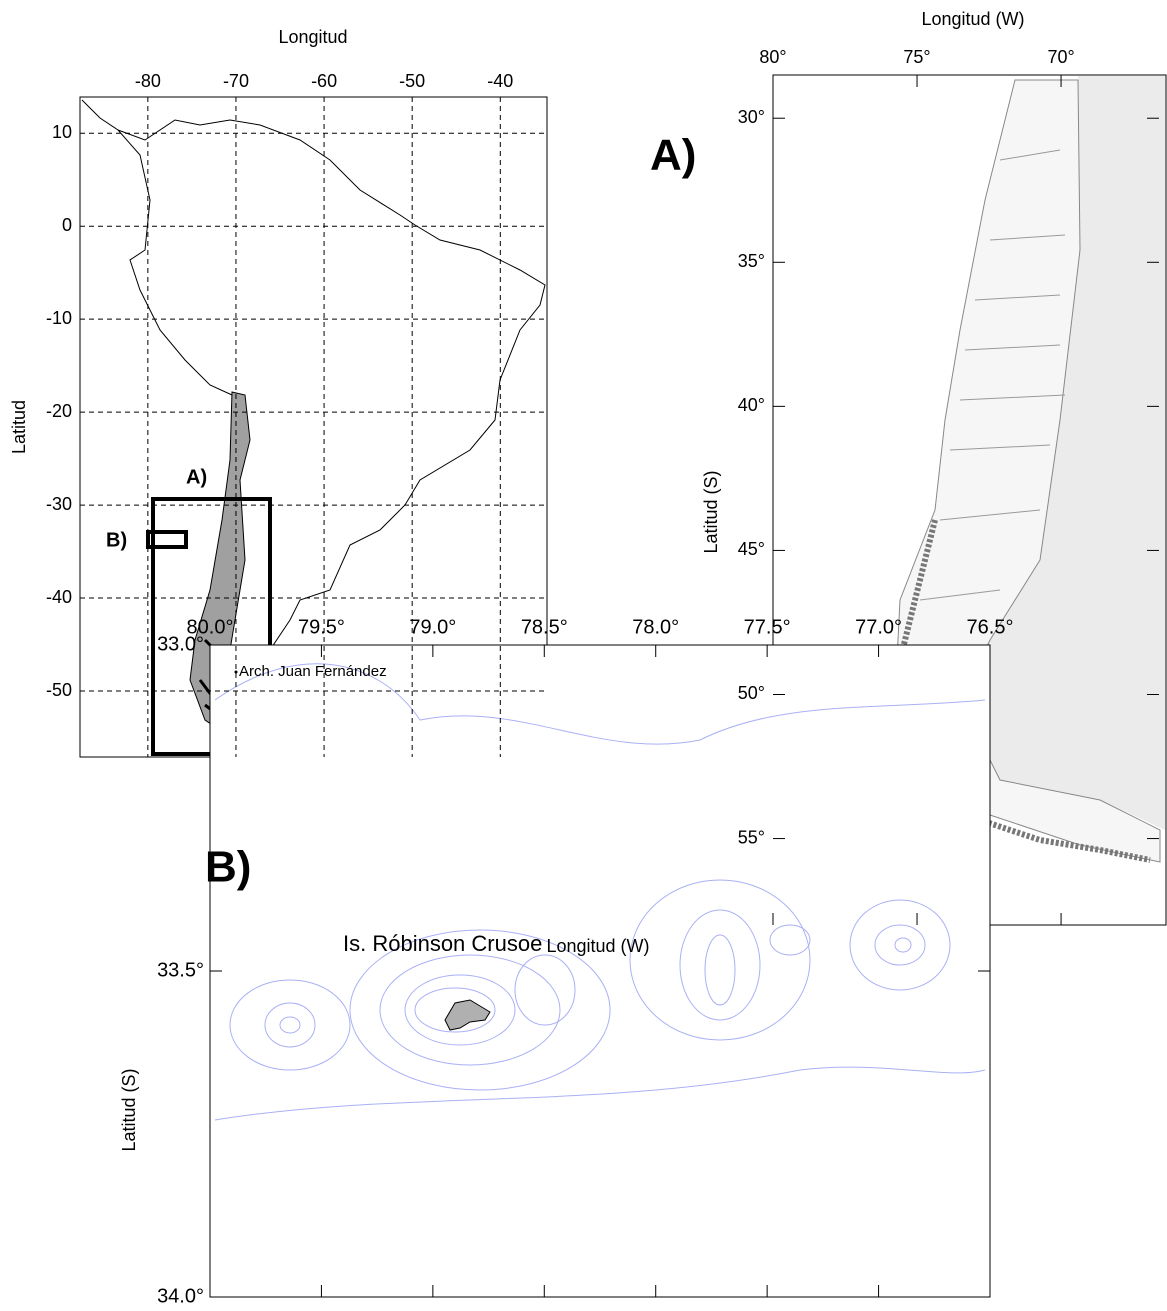 This screenshot has width=1167, height=1311. What do you see at coordinates (59, 504) in the screenshot?
I see `y-tick-label: -30` at bounding box center [59, 504].